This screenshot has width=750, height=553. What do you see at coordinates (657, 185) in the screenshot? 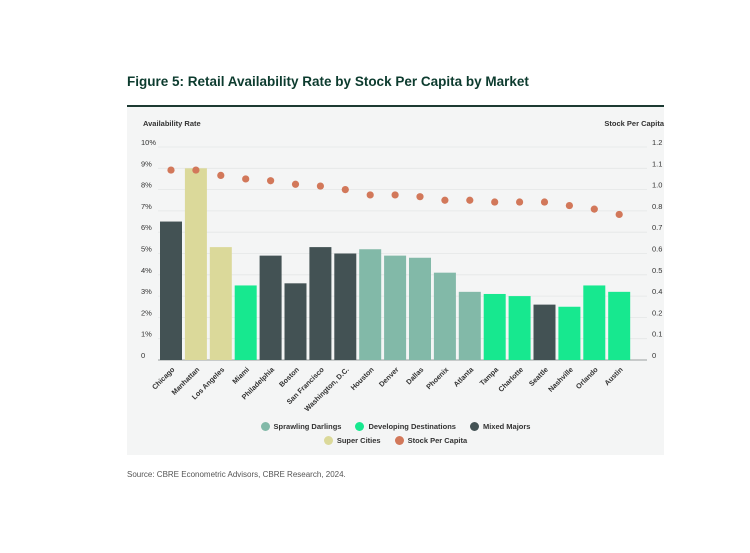
I see `y2-tick-label: 1.0` at bounding box center [657, 185].